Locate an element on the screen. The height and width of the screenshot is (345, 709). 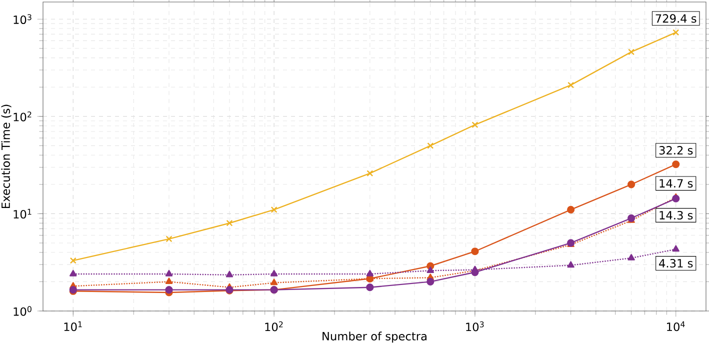
y-tick-label: 10$^{0}$ is located at coordinates (23, 311).